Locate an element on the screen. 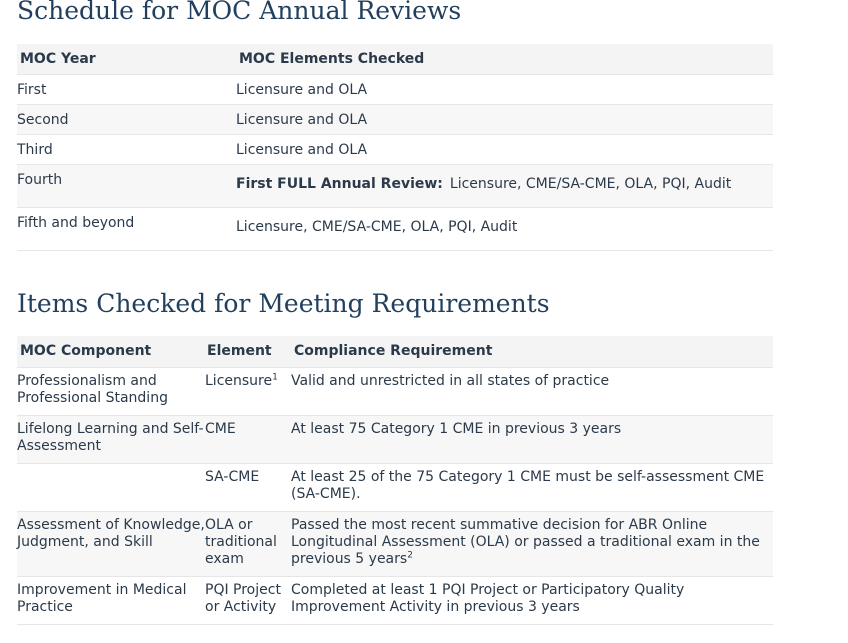 The image size is (848, 643). year-cell: Fourth is located at coordinates (126, 186).